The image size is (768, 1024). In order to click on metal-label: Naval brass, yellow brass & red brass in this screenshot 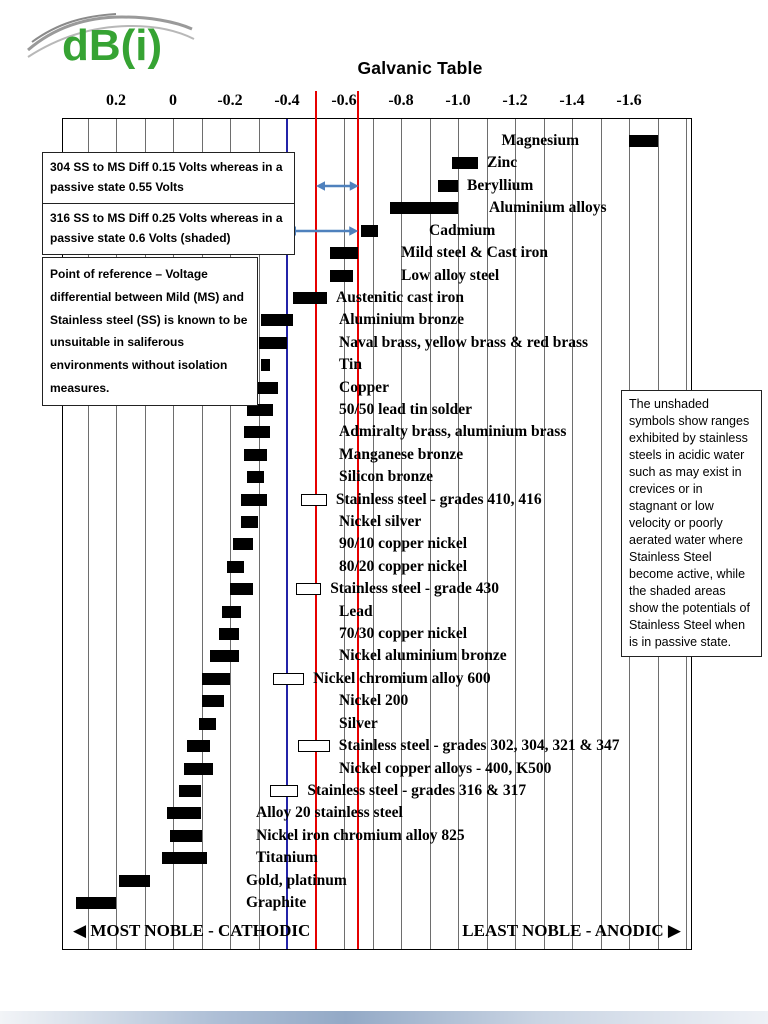, I will do `click(464, 342)`.